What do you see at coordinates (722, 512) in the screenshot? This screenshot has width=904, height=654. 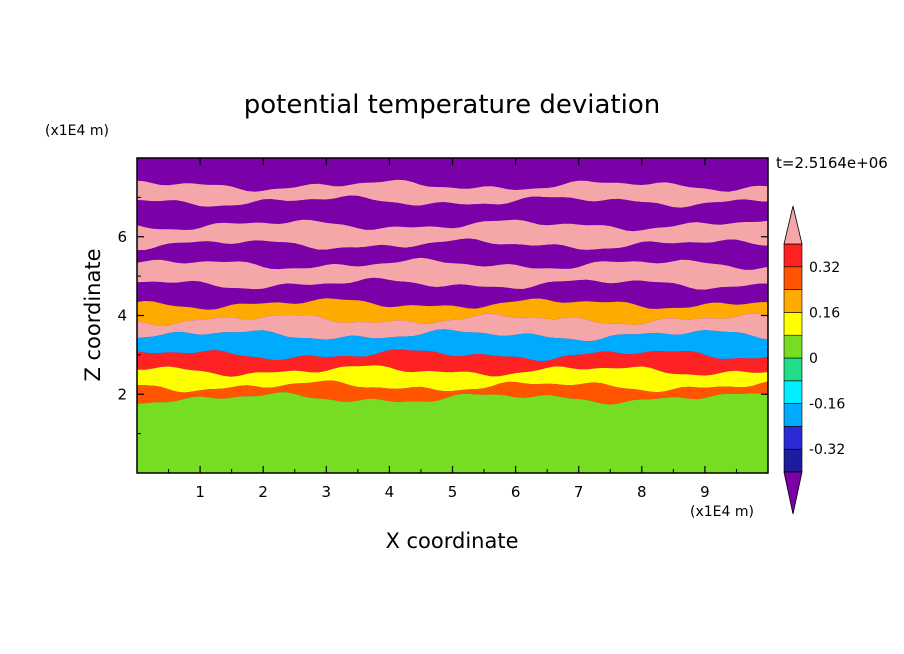 I see `x-unit-label: (x1E4 m)` at bounding box center [722, 512].